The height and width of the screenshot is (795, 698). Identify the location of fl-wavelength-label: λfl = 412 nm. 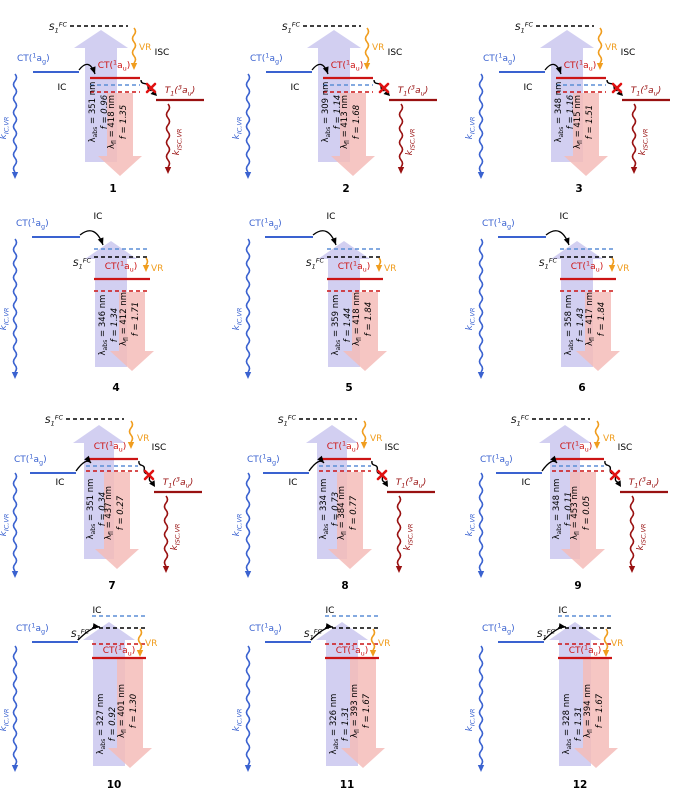
(124, 319).